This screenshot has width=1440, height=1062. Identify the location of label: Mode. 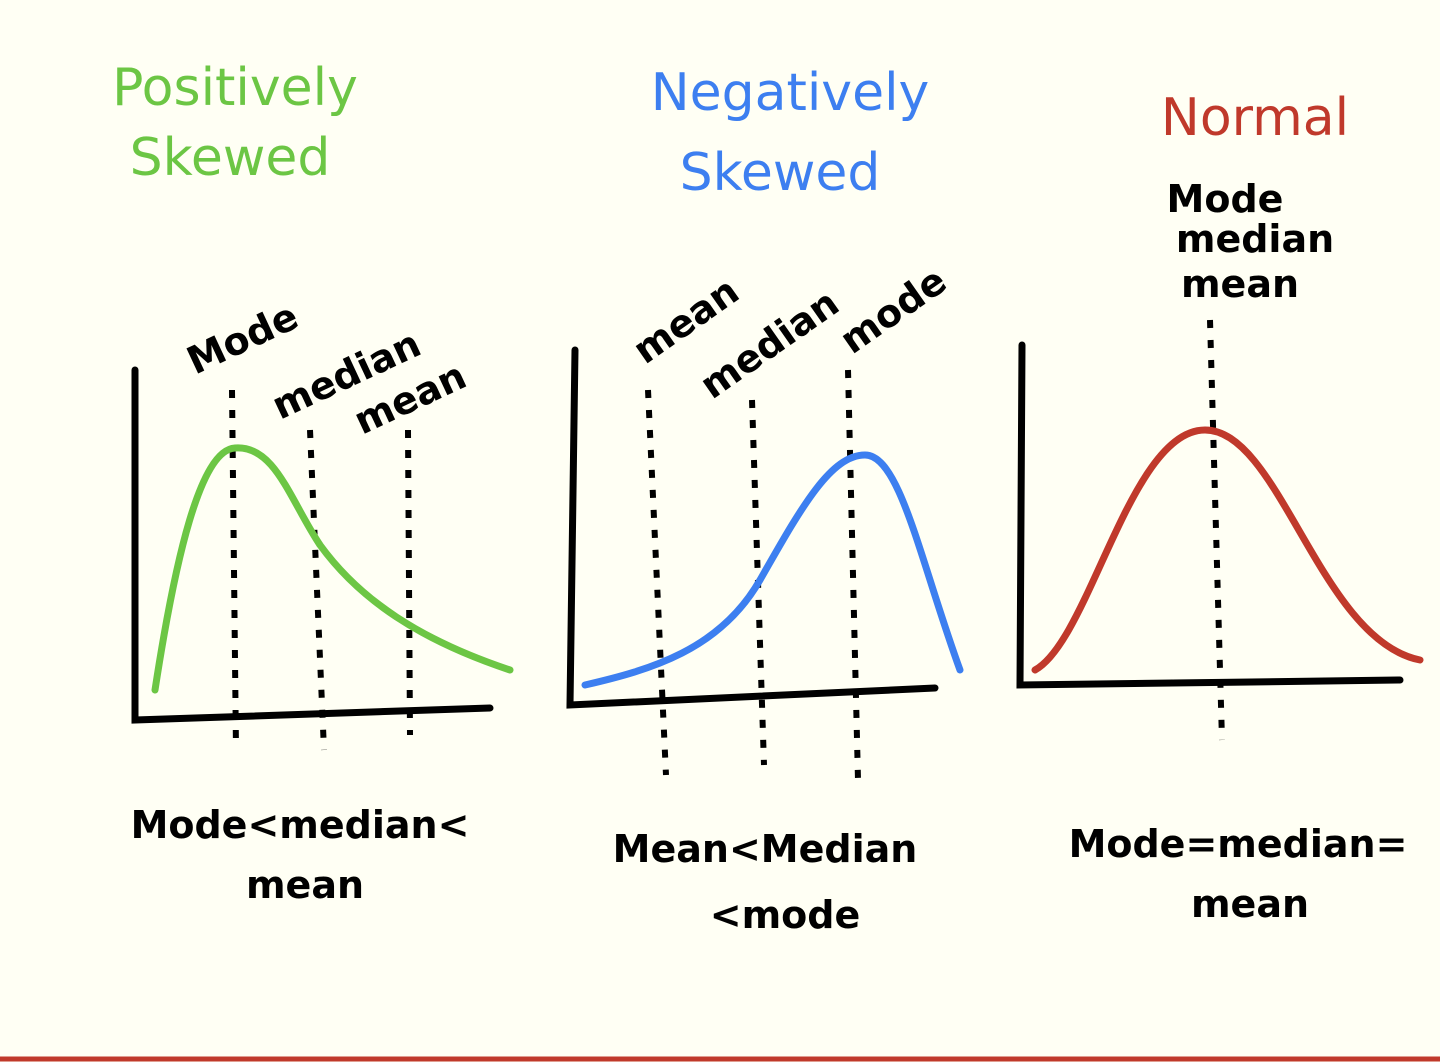
(1225, 199).